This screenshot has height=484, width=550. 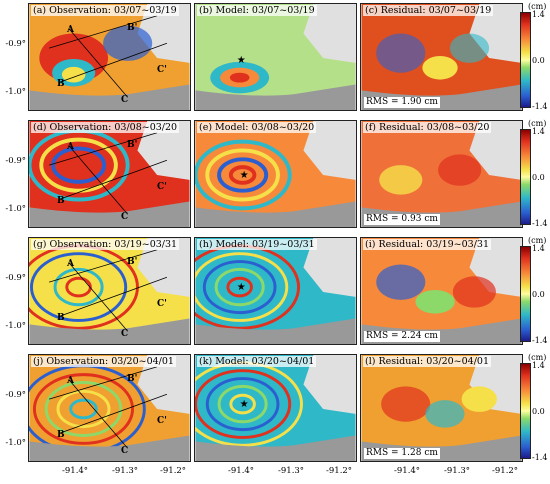 What do you see at coordinates (402, 336) in the screenshot?
I see `rms-label: RMS = 2.24 cm` at bounding box center [402, 336].